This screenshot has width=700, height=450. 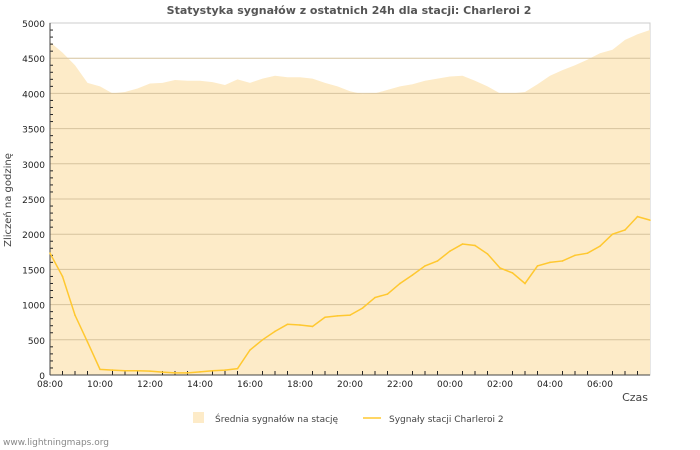 What do you see at coordinates (550, 385) in the screenshot?
I see `x-tick-label: 04:00` at bounding box center [550, 385].